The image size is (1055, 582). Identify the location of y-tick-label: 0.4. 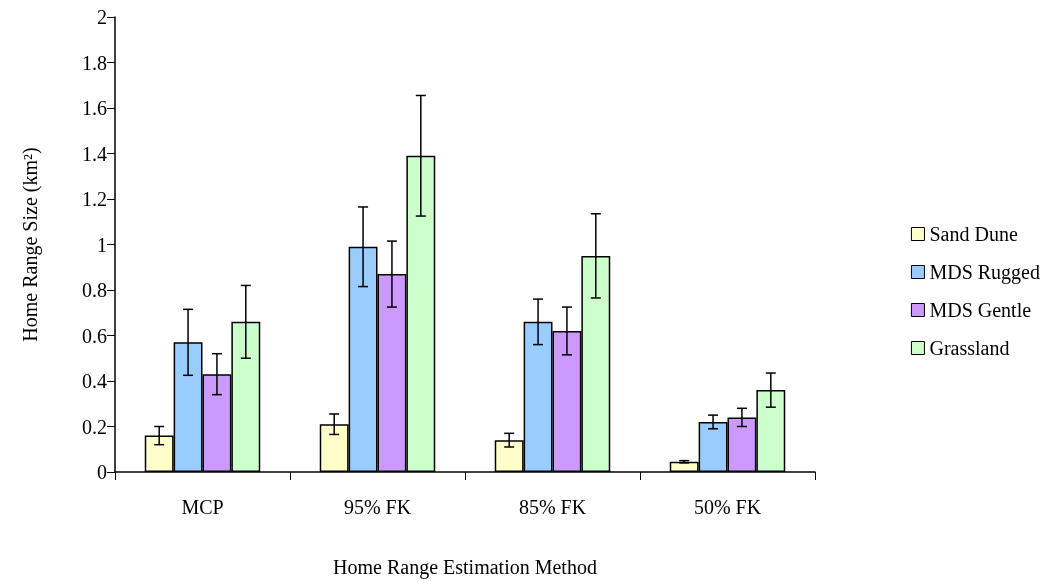
(94, 381).